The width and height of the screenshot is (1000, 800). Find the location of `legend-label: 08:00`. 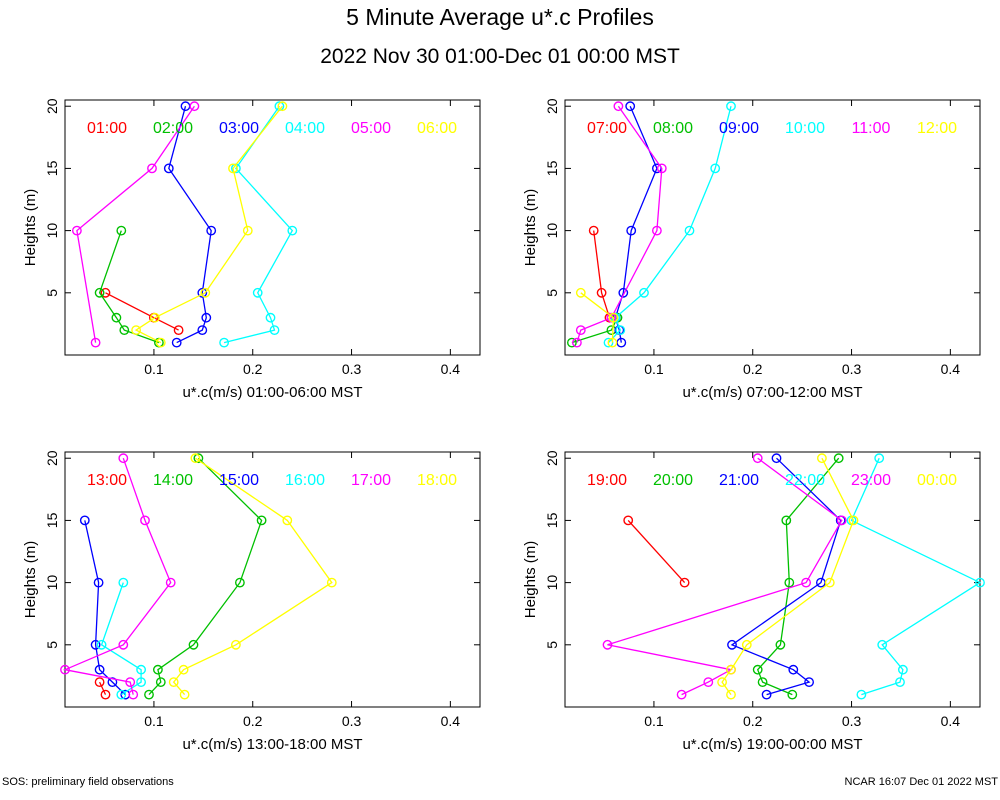

legend-label: 08:00 is located at coordinates (673, 128).